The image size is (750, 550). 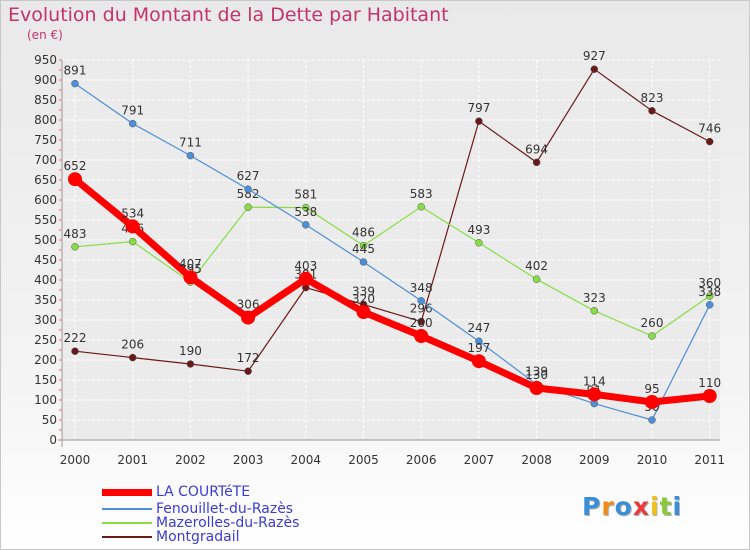 I want to click on data-label-montgradail: 694, so click(x=536, y=149).